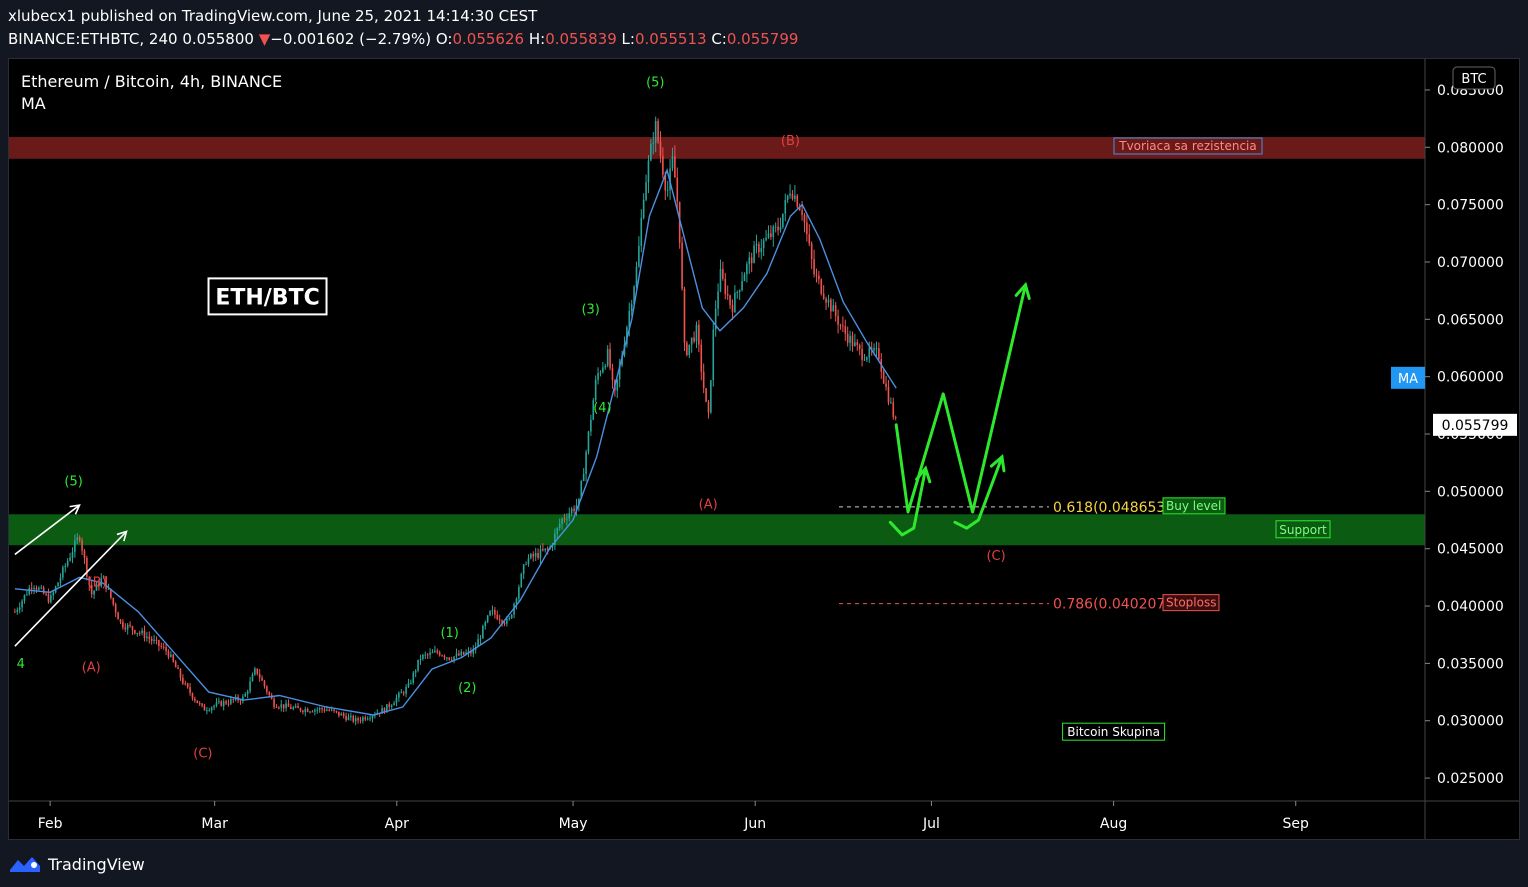  What do you see at coordinates (1470, 779) in the screenshot?
I see `y-tick-label: 0.025000` at bounding box center [1470, 779].